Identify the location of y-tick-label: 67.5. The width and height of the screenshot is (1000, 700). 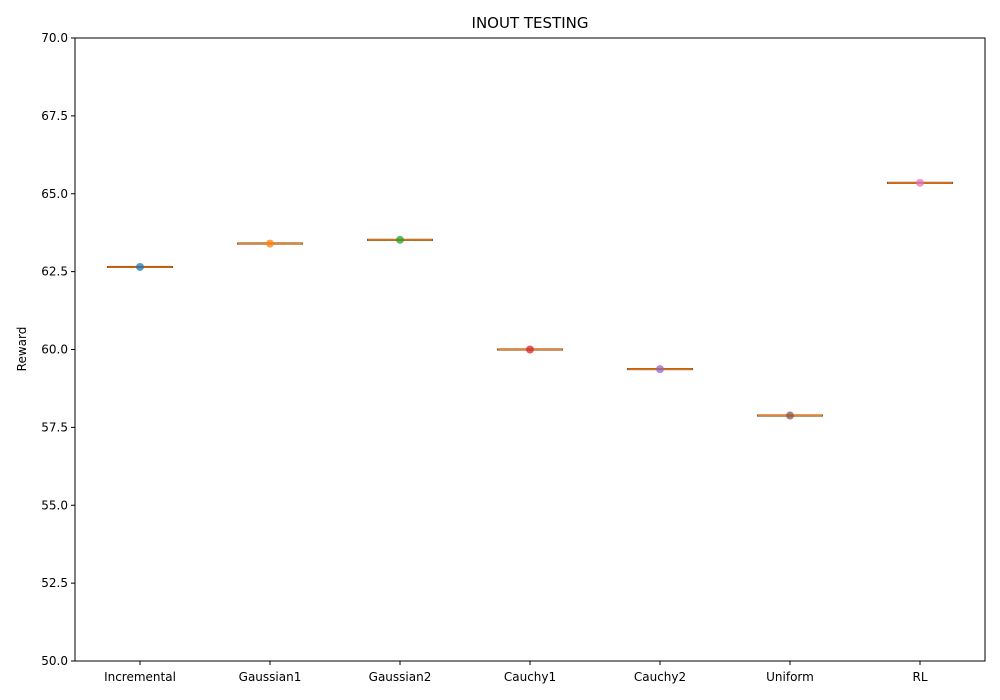
(54, 116).